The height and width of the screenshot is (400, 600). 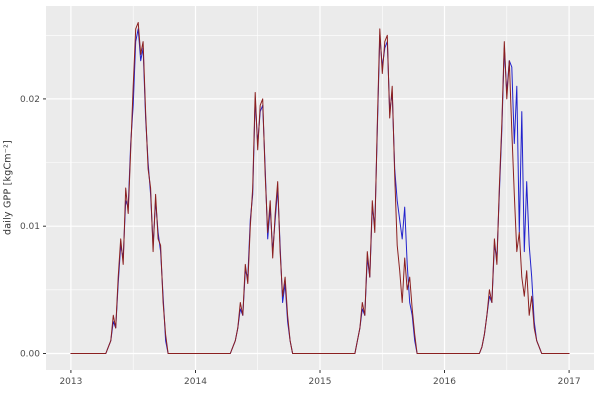 What do you see at coordinates (70, 382) in the screenshot?
I see `x-tick-label: 2013` at bounding box center [70, 382].